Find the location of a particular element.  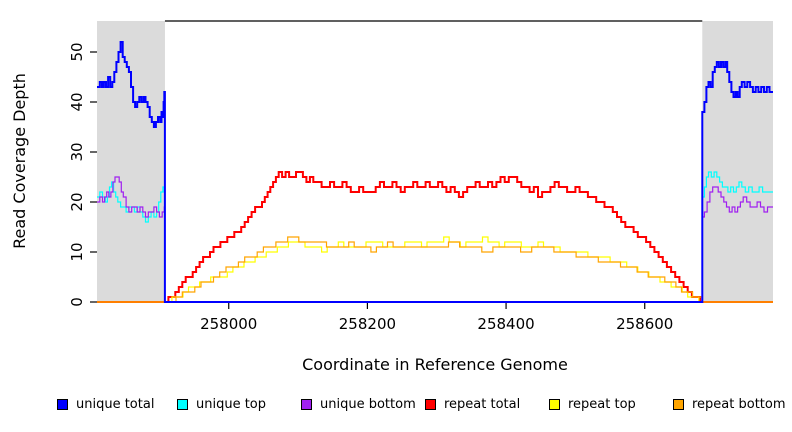

legend-swatch-unique-bottom is located at coordinates (306, 404).